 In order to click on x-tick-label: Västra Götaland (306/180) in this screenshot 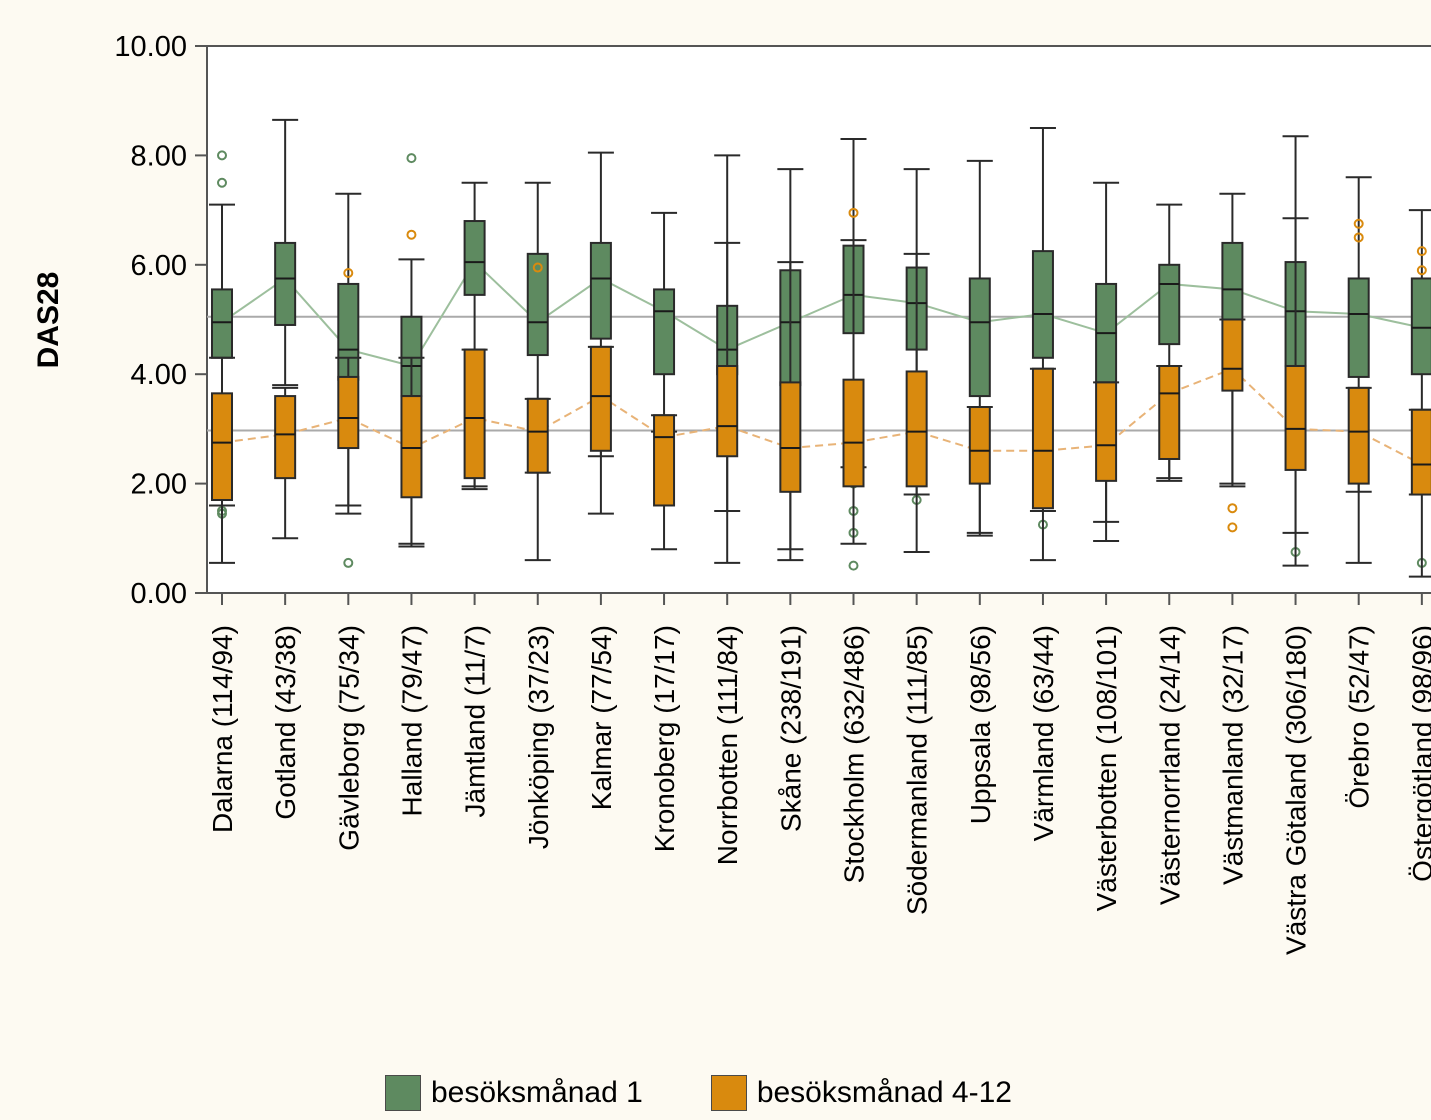, I will do `click(1296, 790)`.